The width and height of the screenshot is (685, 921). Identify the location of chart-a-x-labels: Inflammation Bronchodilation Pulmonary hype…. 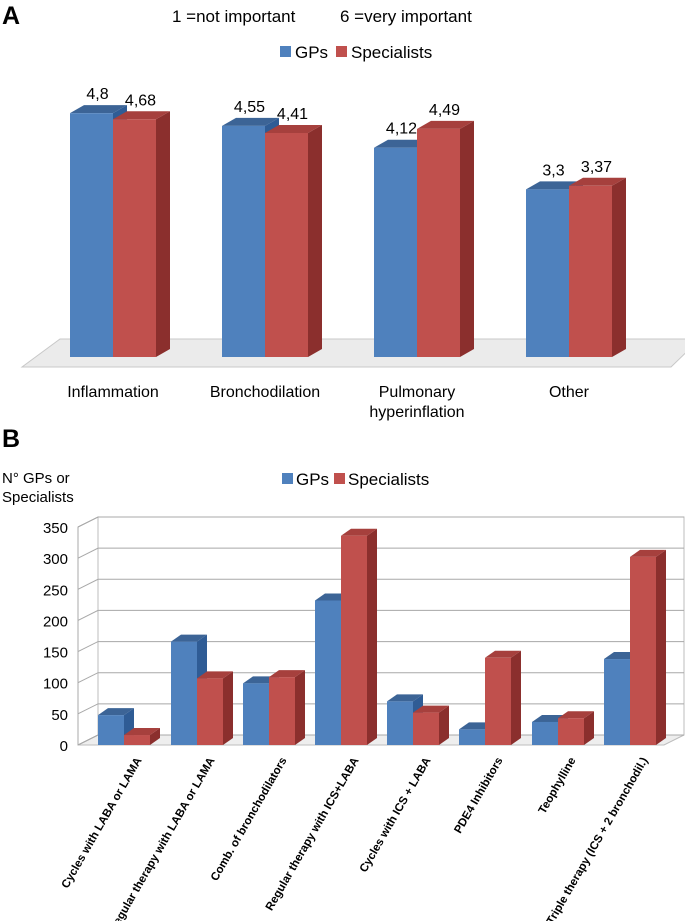
(328, 402).